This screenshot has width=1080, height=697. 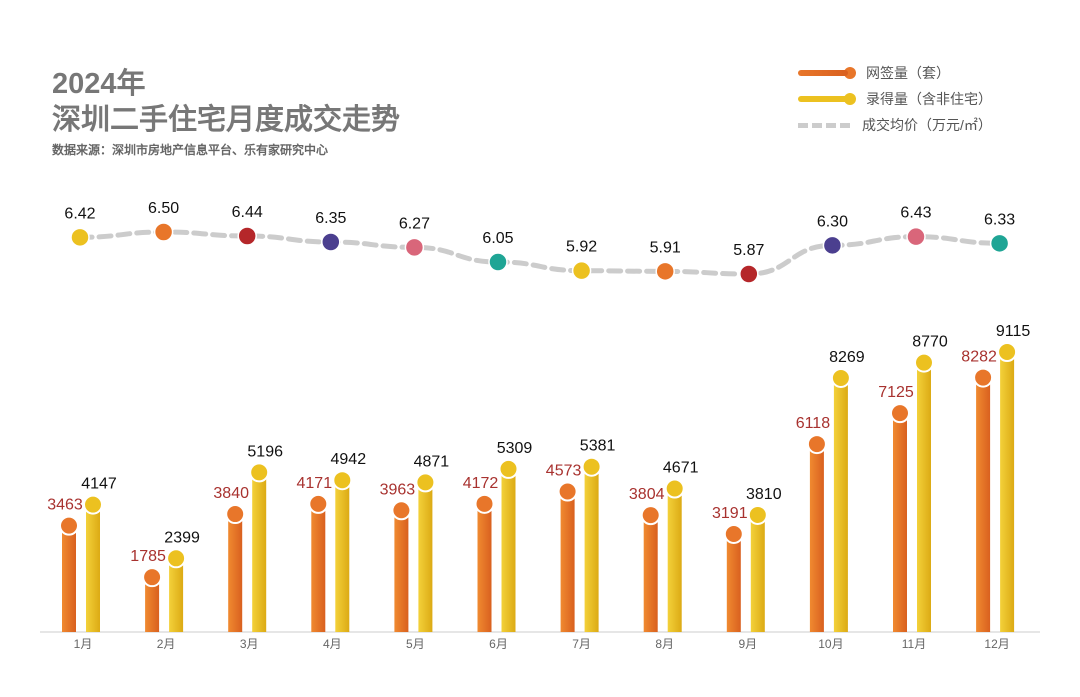 I want to click on data-label-recorded: 2399, so click(x=182, y=537).